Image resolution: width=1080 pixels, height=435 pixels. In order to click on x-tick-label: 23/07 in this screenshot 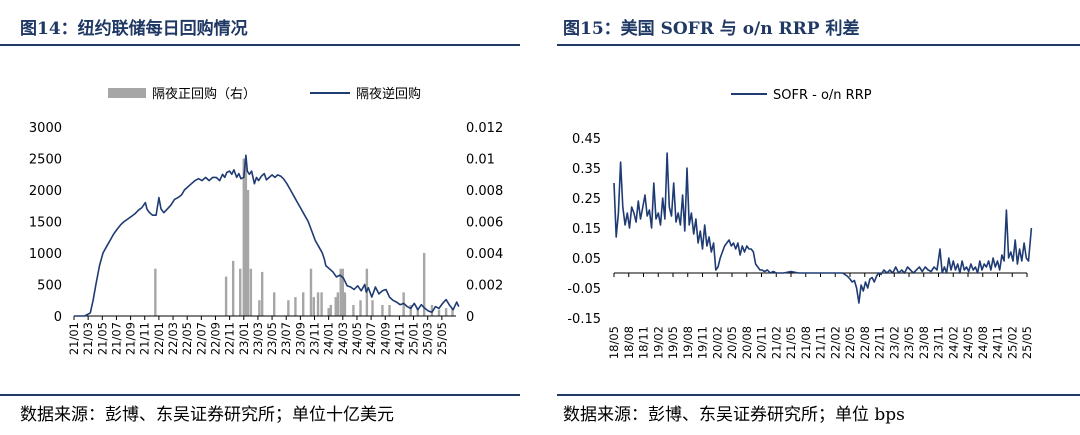, I will do `click(286, 338)`.